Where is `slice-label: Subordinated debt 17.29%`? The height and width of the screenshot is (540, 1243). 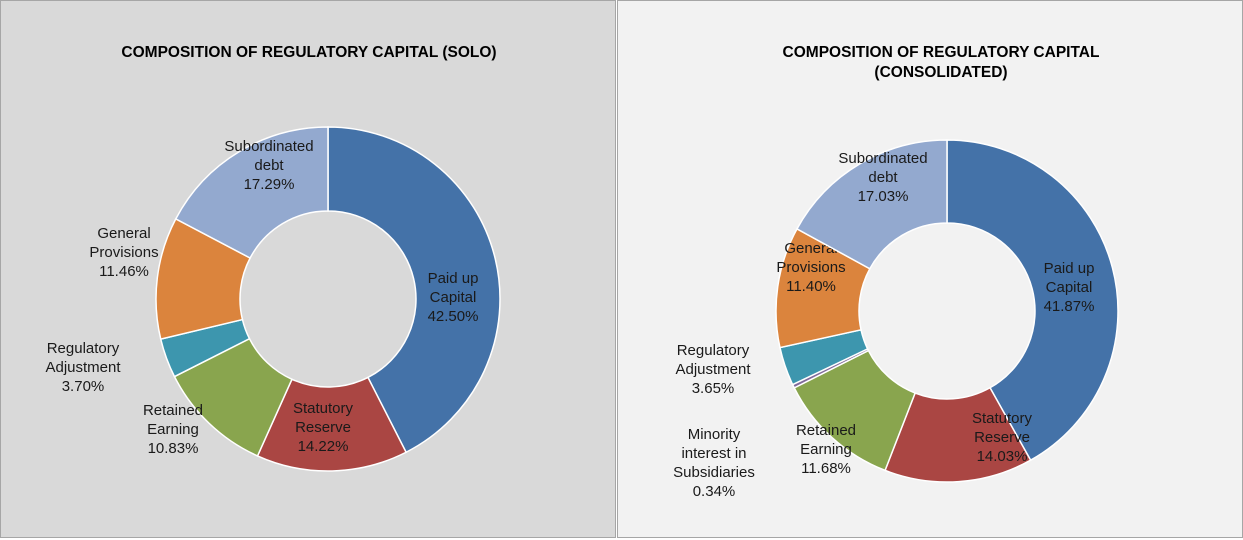 slice-label: Subordinated debt 17.29% is located at coordinates (268, 165).